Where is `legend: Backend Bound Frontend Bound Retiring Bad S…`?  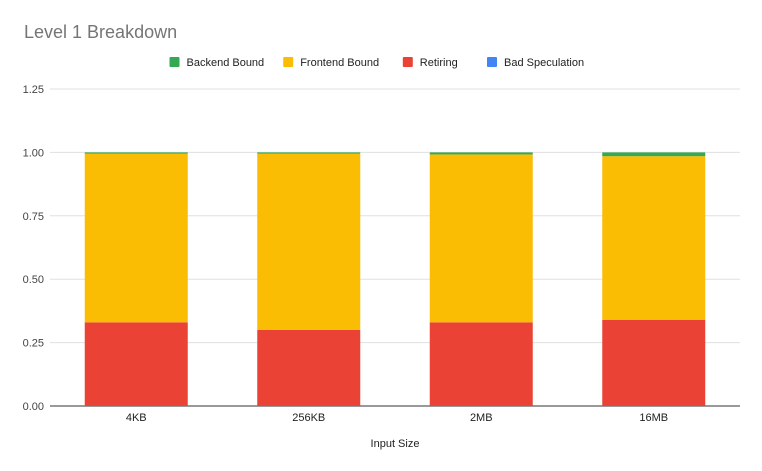 legend: Backend Bound Frontend Bound Retiring Bad S… is located at coordinates (376, 63).